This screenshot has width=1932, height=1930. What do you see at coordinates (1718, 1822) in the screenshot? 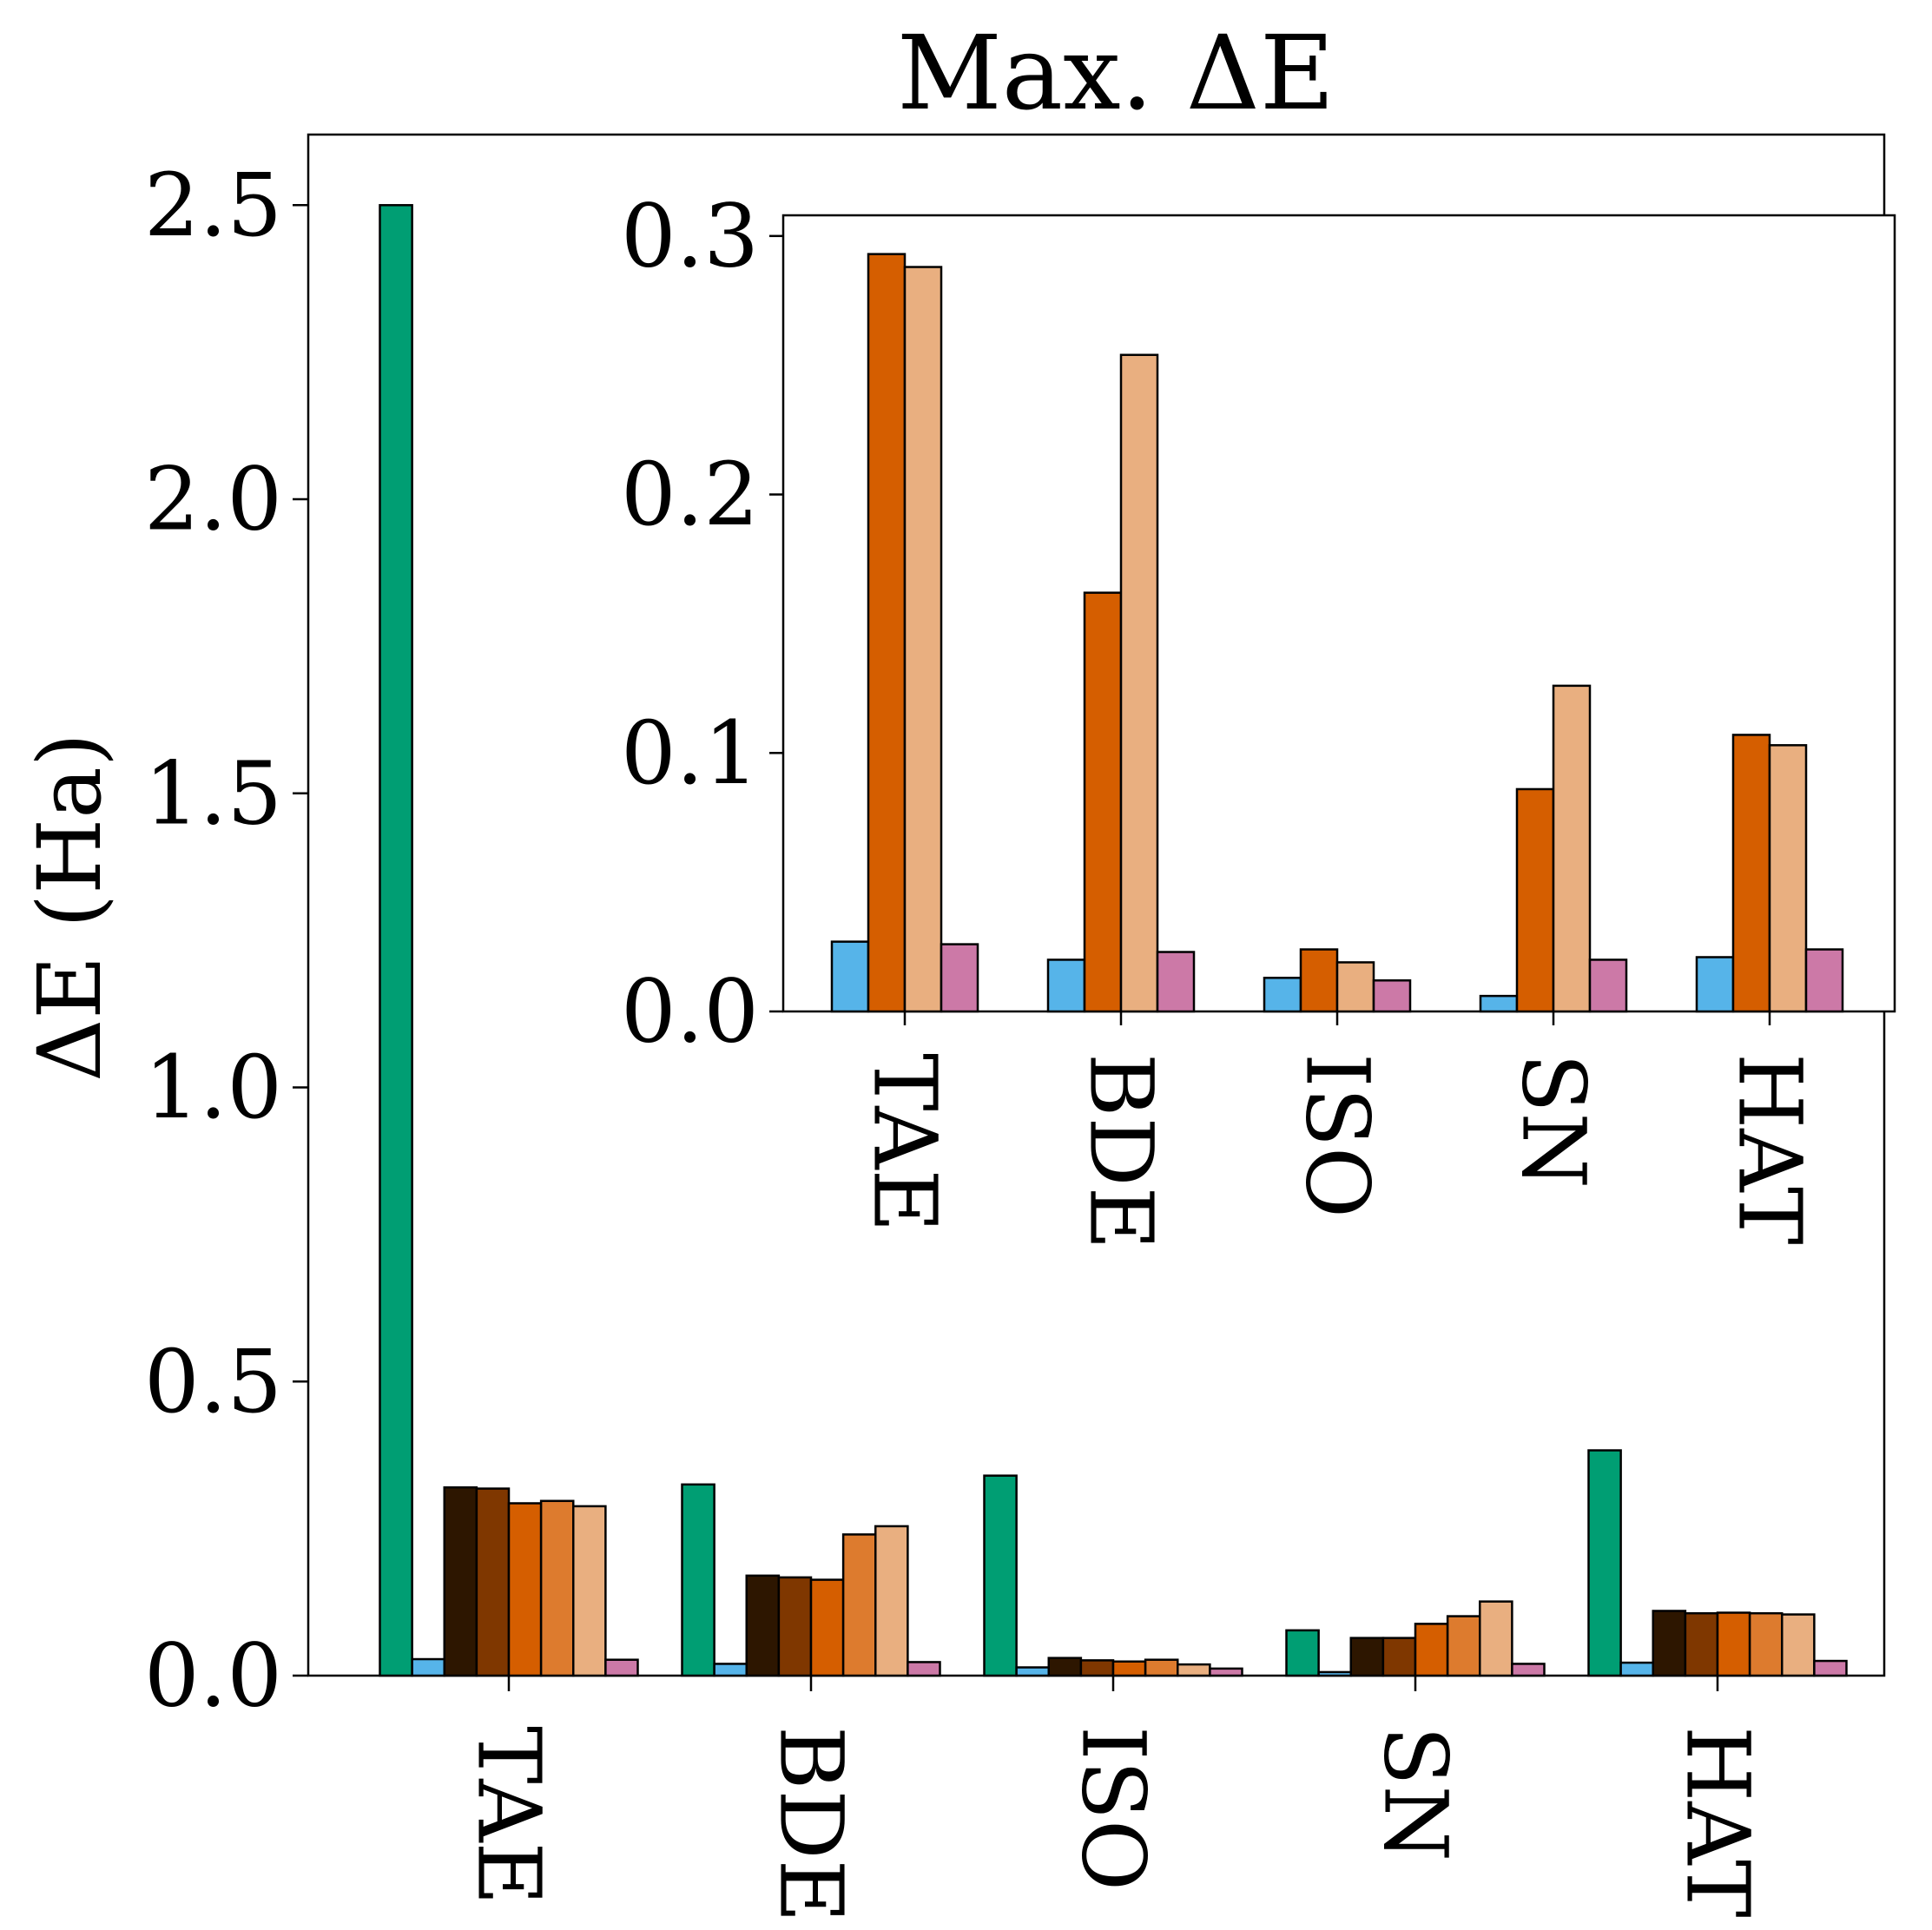
I see `main-x-tick-label: HAT` at bounding box center [1718, 1822].